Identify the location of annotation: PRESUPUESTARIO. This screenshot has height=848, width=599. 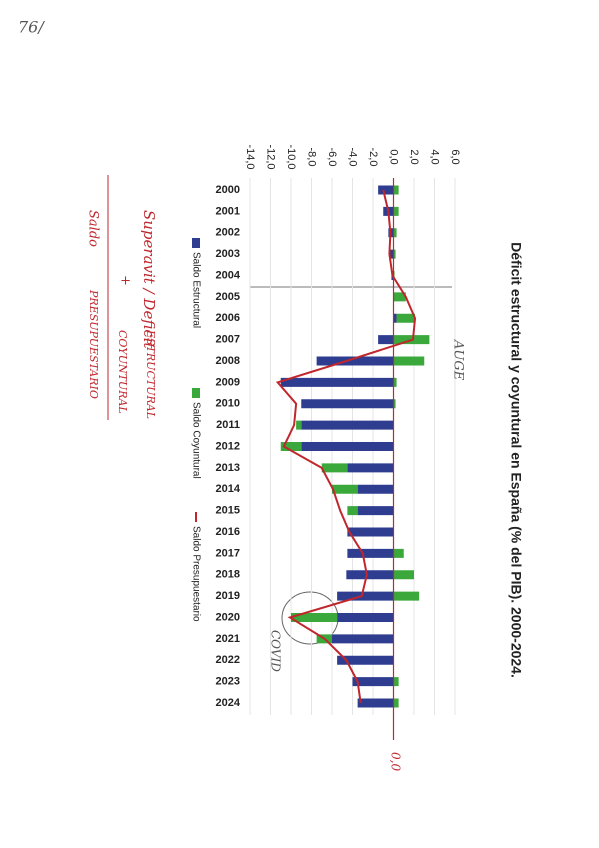
(93, 344).